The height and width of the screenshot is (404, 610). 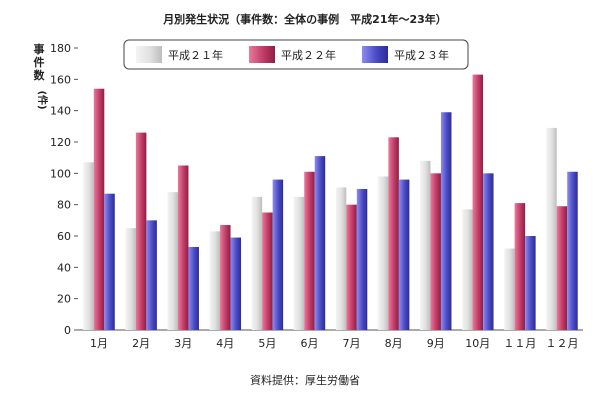 What do you see at coordinates (99, 343) in the screenshot?
I see `x-tick-label: 1月` at bounding box center [99, 343].